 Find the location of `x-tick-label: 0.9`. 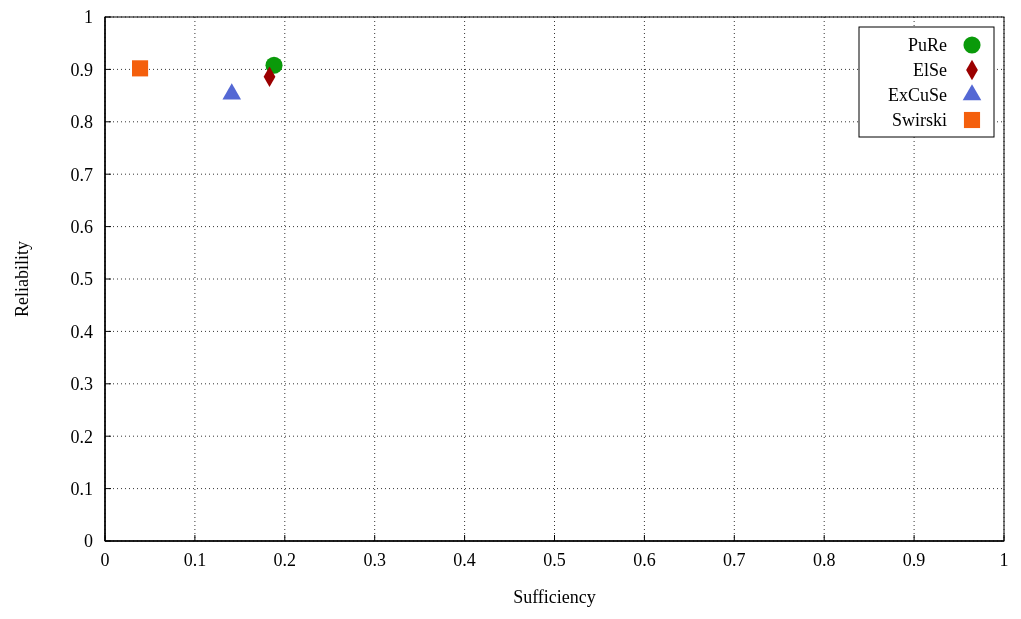

x-tick-label: 0.9 is located at coordinates (914, 560).